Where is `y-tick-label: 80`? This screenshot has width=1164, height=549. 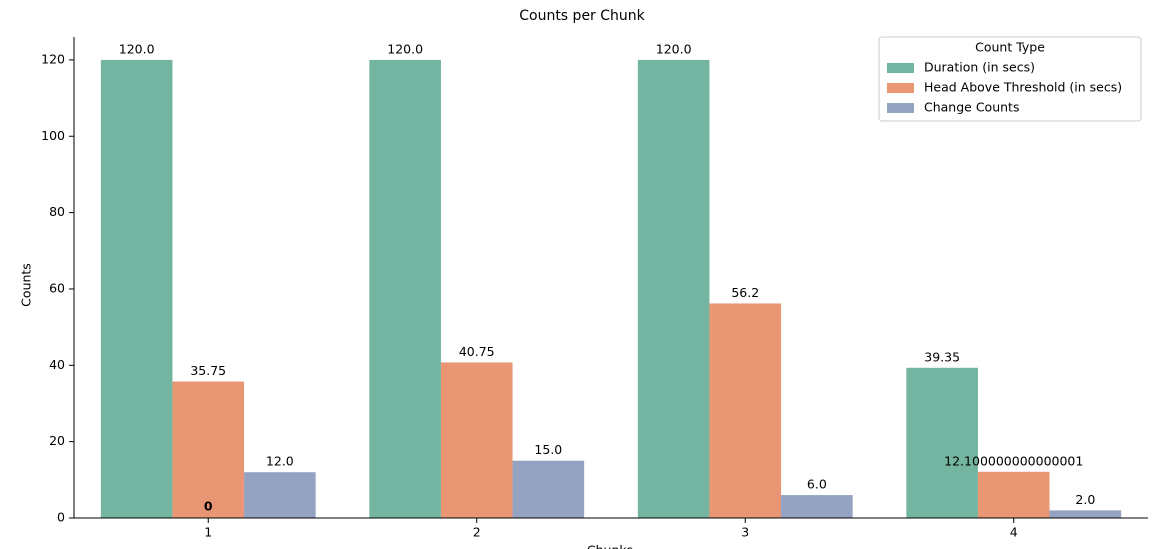
y-tick-label: 80 is located at coordinates (57, 211).